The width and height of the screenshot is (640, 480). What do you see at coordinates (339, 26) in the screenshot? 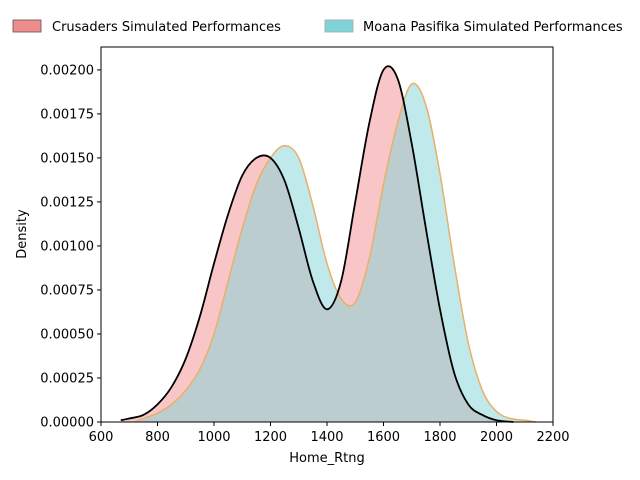
I see `legend-swatch-moana` at bounding box center [339, 26].